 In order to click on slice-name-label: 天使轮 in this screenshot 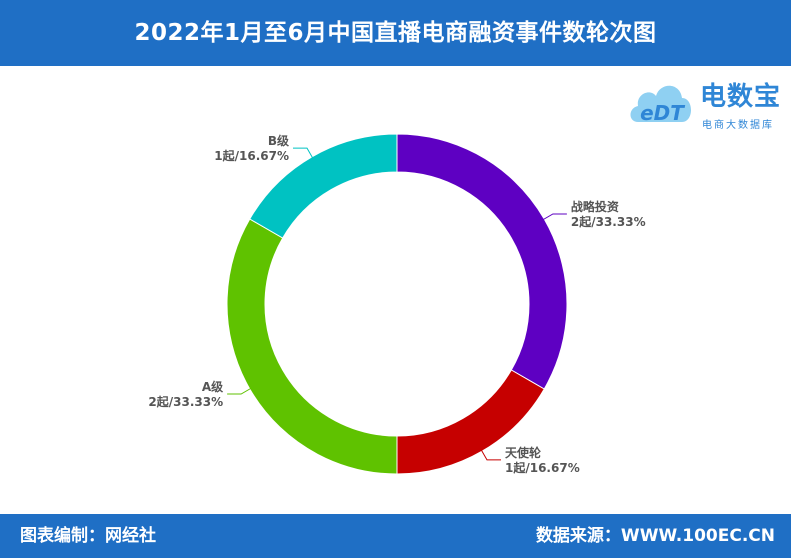, I will do `click(523, 452)`.